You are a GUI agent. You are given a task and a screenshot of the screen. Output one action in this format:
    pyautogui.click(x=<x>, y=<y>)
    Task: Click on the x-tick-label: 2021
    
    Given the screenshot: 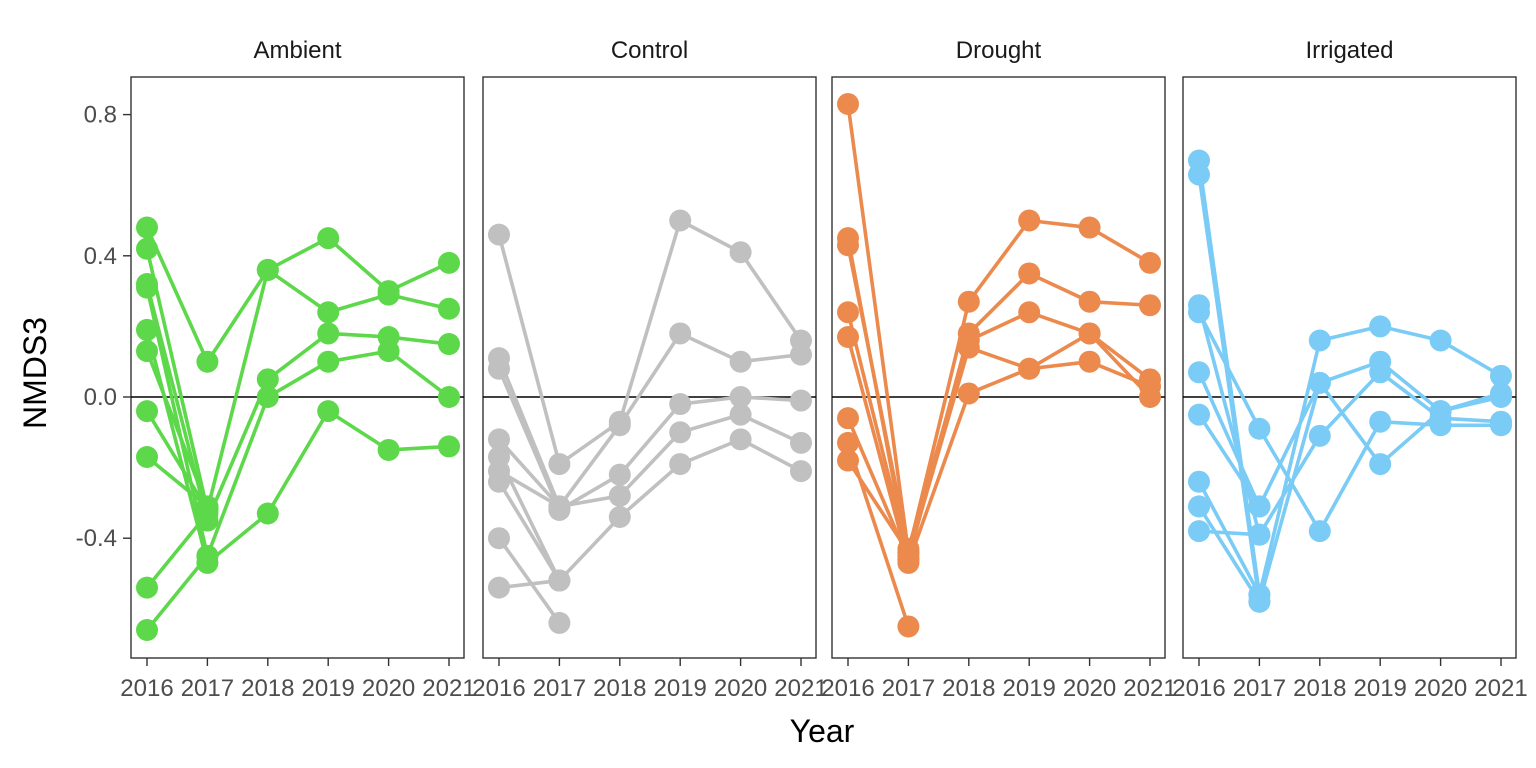 What is the action you would take?
    pyautogui.click(x=1500, y=688)
    